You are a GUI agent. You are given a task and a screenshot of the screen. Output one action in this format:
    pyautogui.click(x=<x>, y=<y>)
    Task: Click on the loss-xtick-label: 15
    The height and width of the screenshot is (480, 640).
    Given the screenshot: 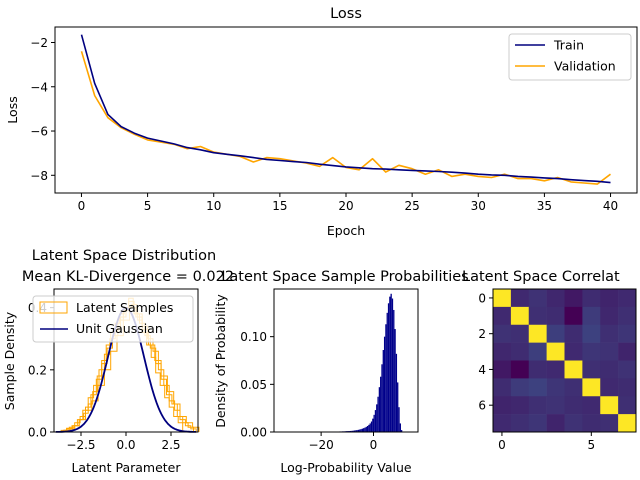 What is the action you would take?
    pyautogui.click(x=279, y=206)
    